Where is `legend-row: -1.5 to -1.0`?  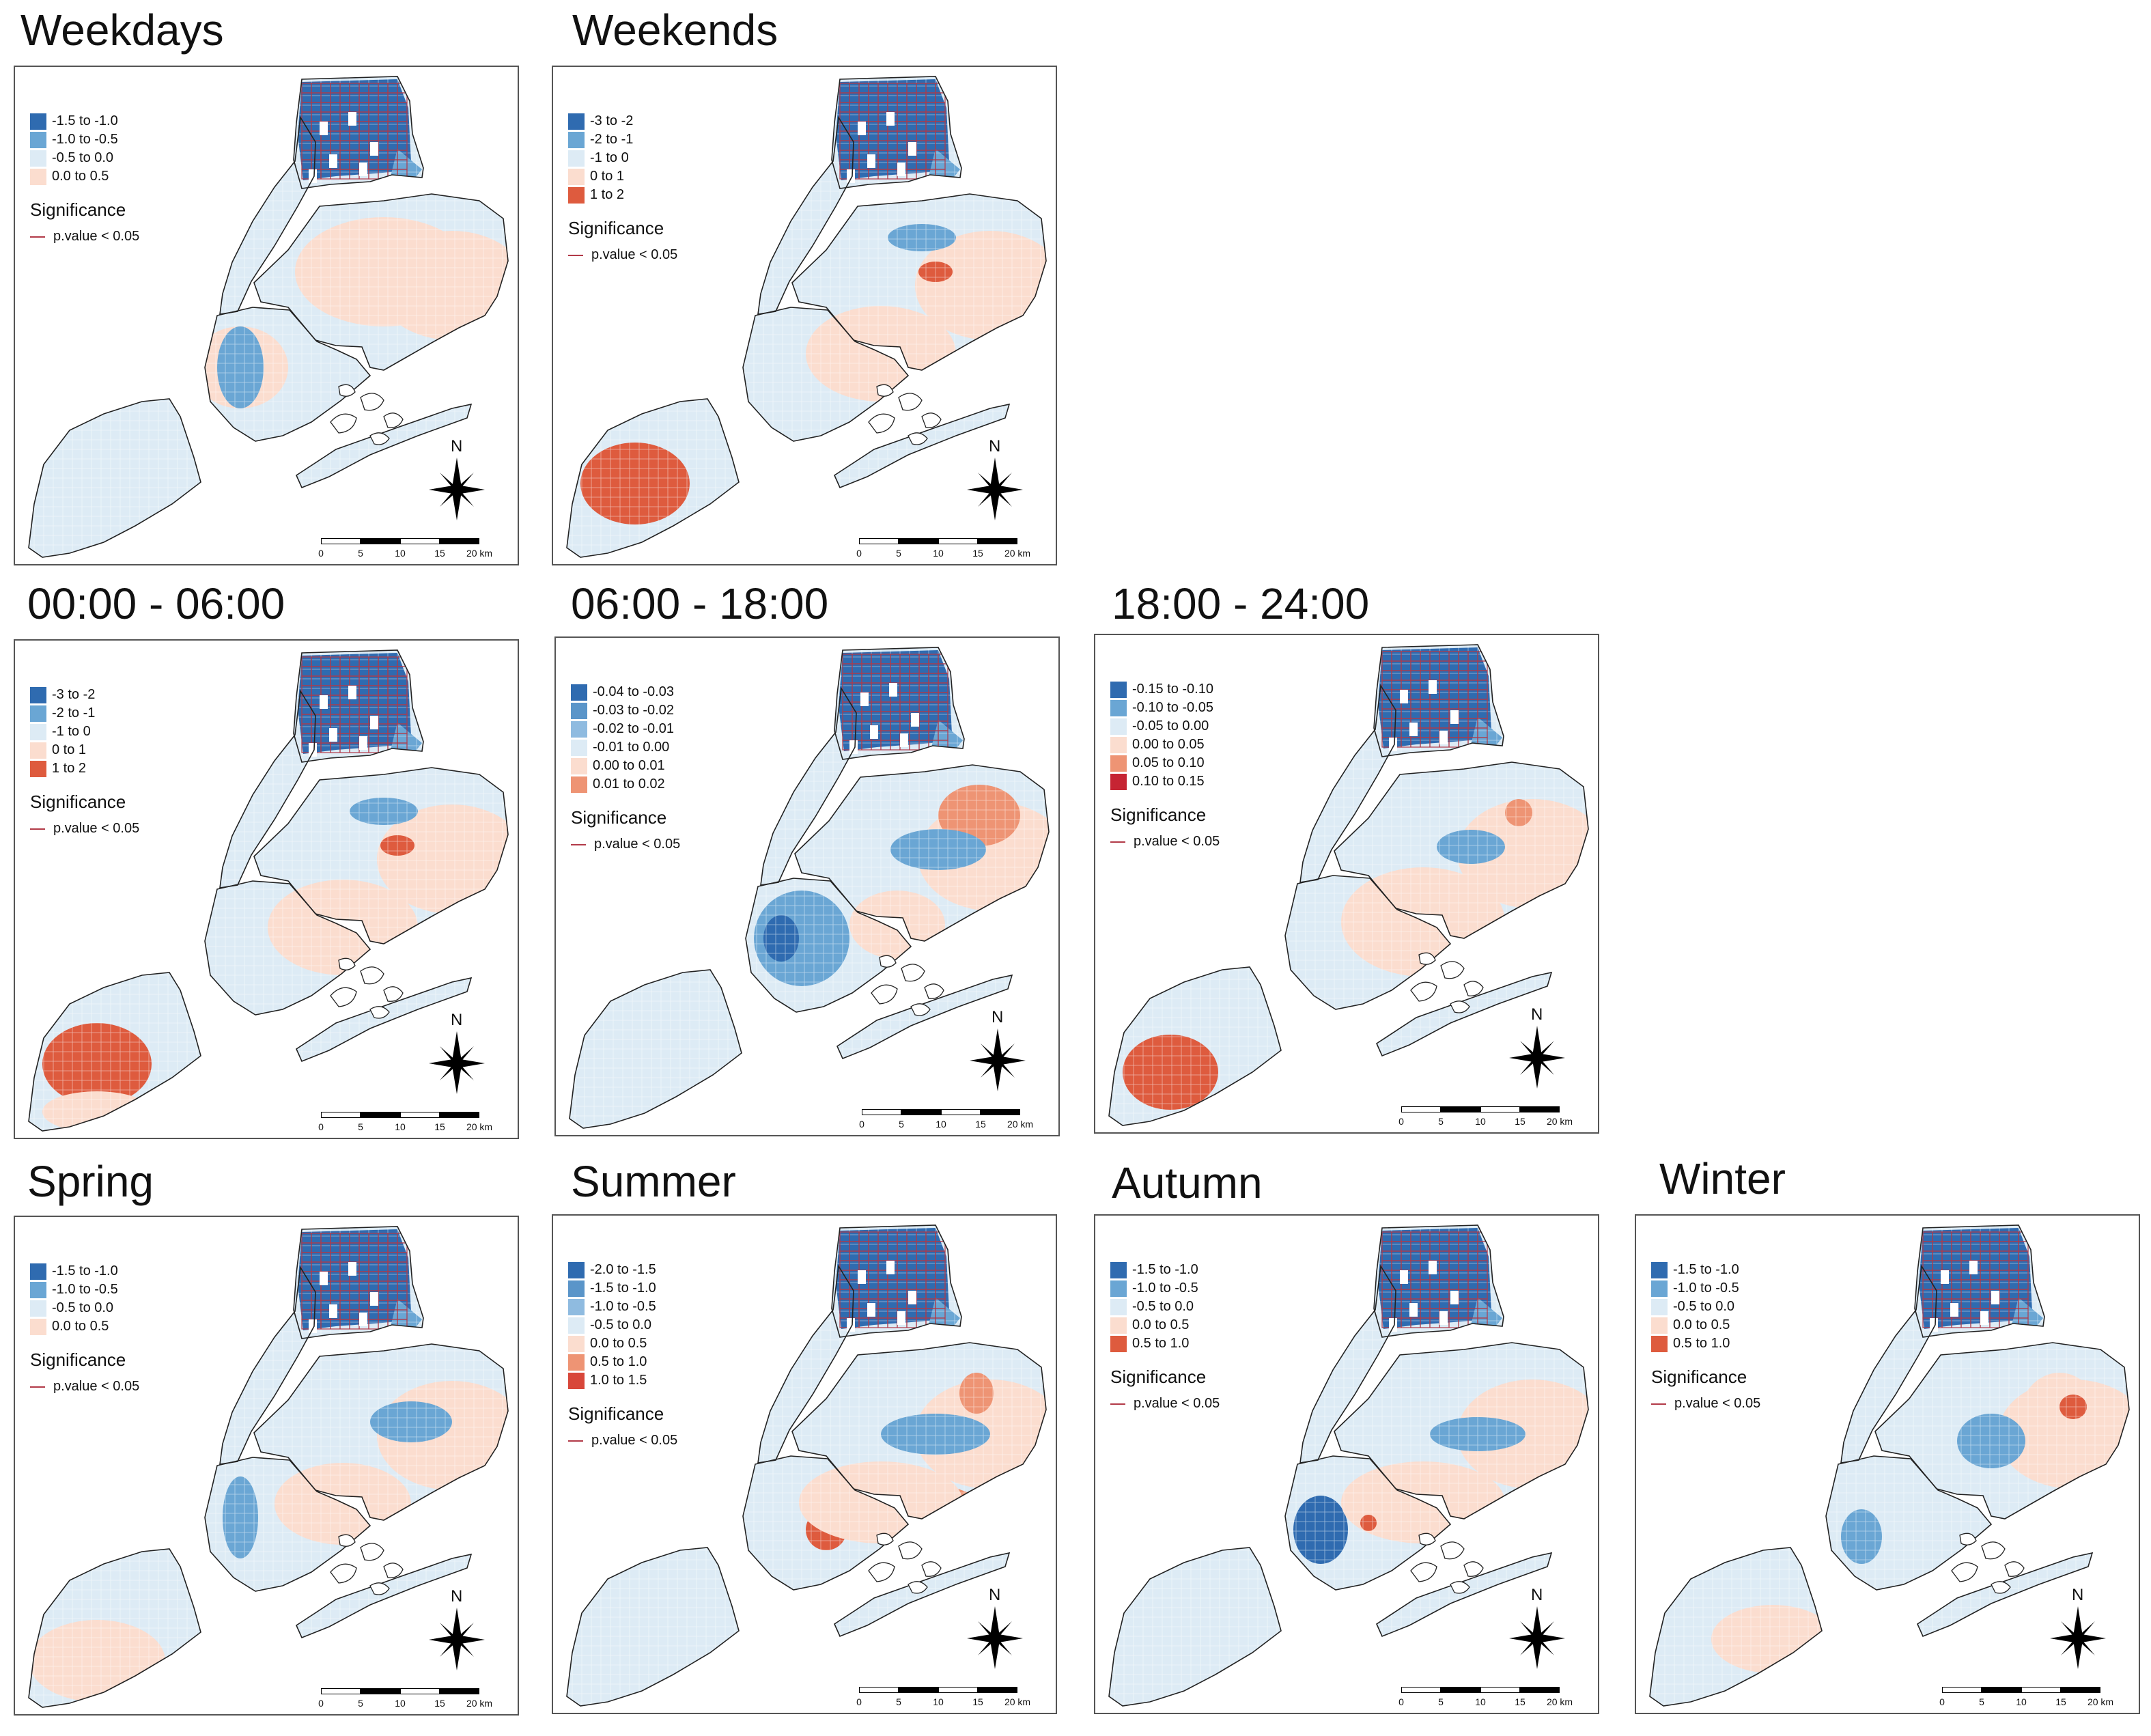 legend-row: -1.5 to -1.0 is located at coordinates (622, 1288).